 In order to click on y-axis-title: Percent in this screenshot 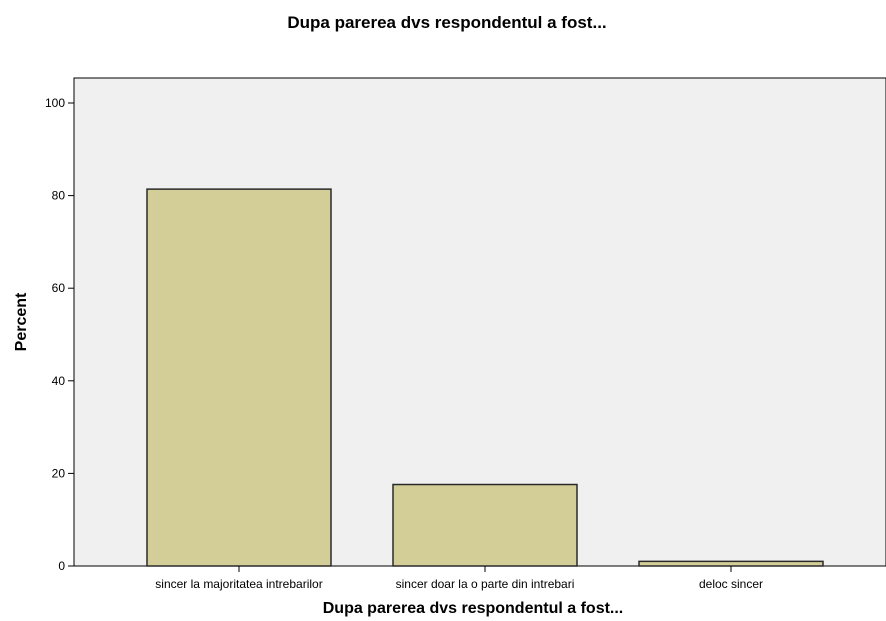, I will do `click(21, 321)`.